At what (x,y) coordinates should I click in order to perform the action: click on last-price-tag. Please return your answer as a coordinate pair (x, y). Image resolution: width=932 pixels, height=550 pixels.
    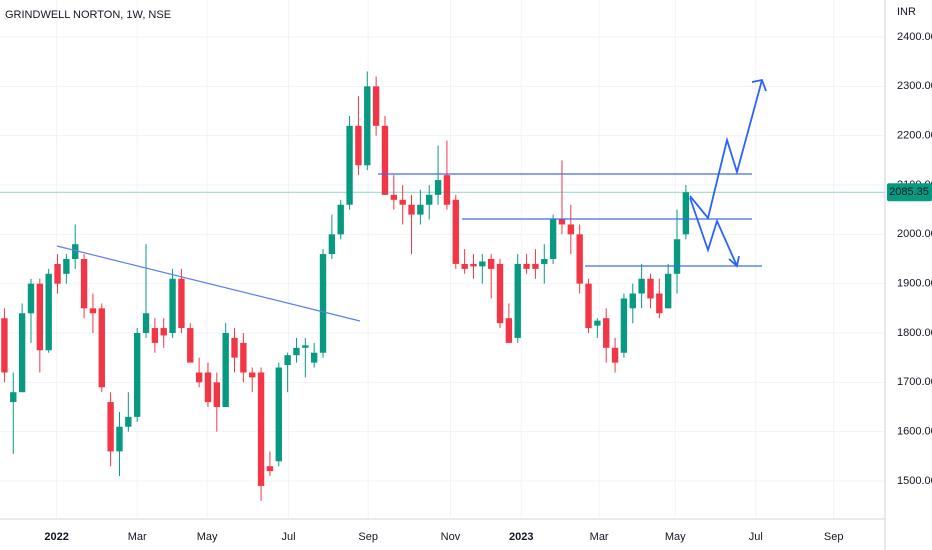
    Looking at the image, I should click on (909, 192).